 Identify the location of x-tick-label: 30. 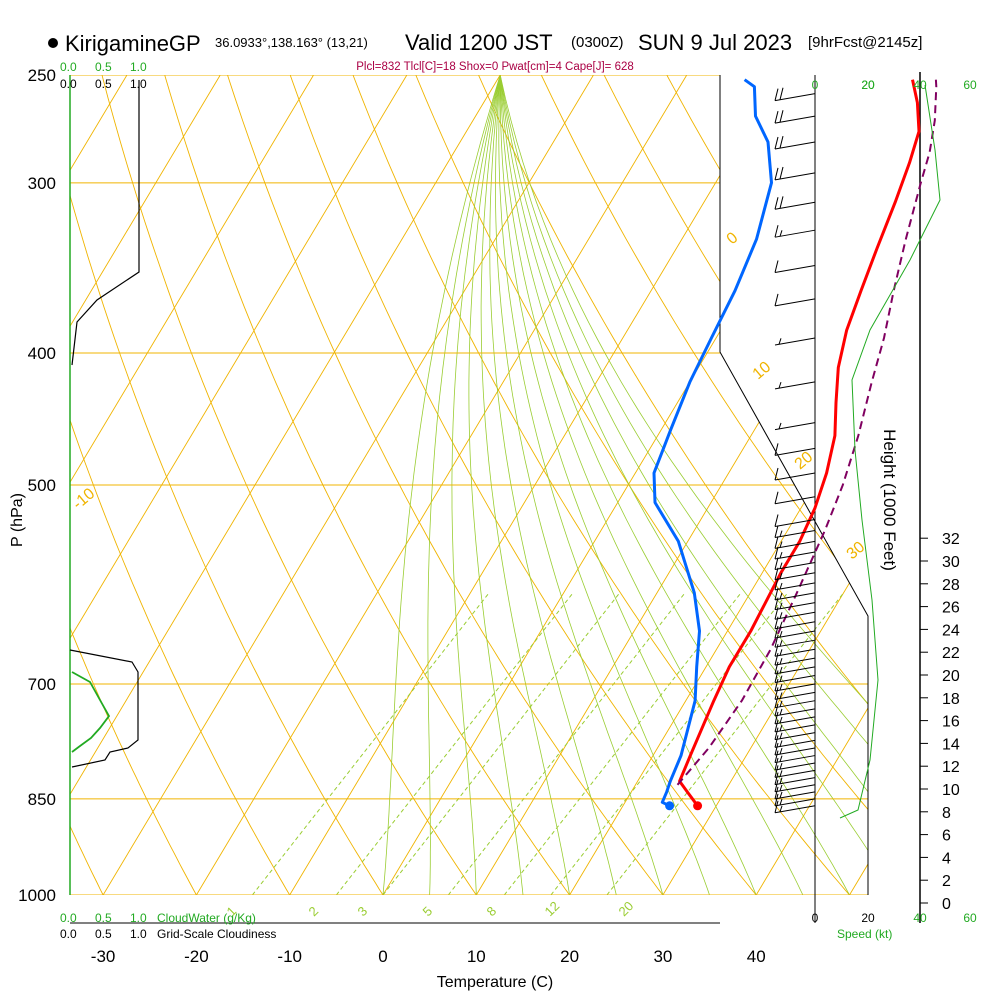
(662, 956).